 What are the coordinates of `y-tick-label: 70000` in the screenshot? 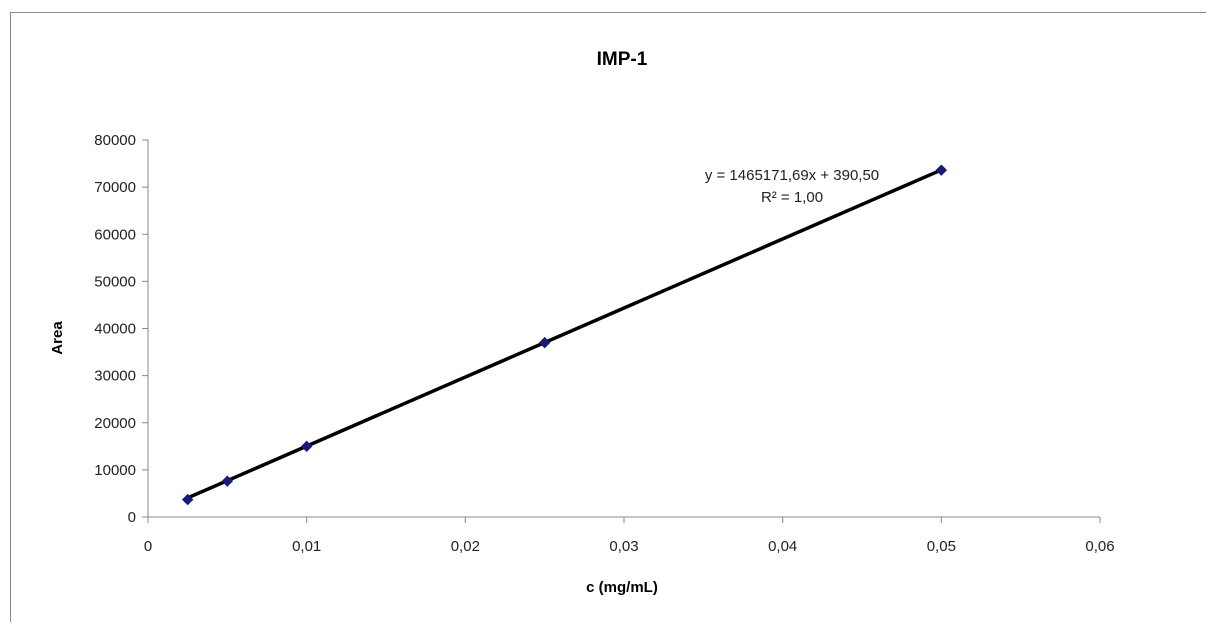 It's located at (115, 187).